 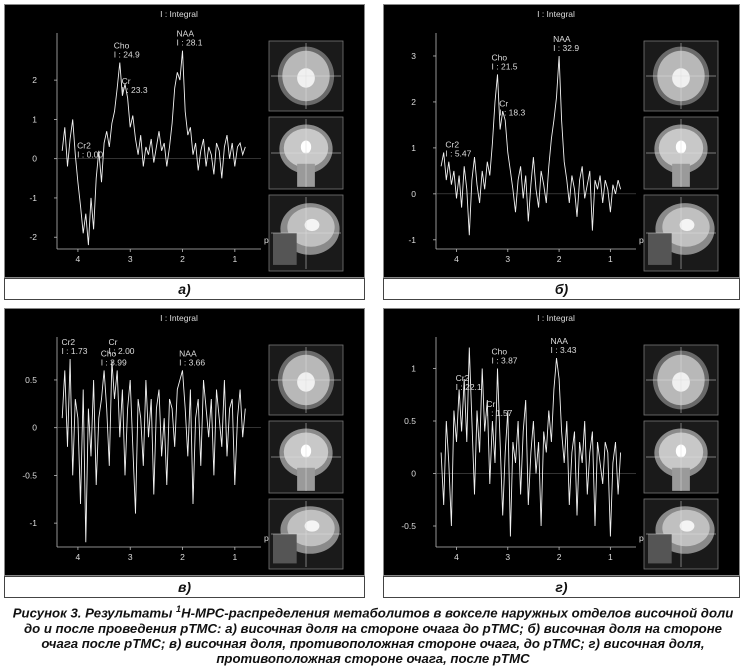 What do you see at coordinates (413, 148) in the screenshot?
I see `chart-b-ytick-label-2: 1` at bounding box center [413, 148].